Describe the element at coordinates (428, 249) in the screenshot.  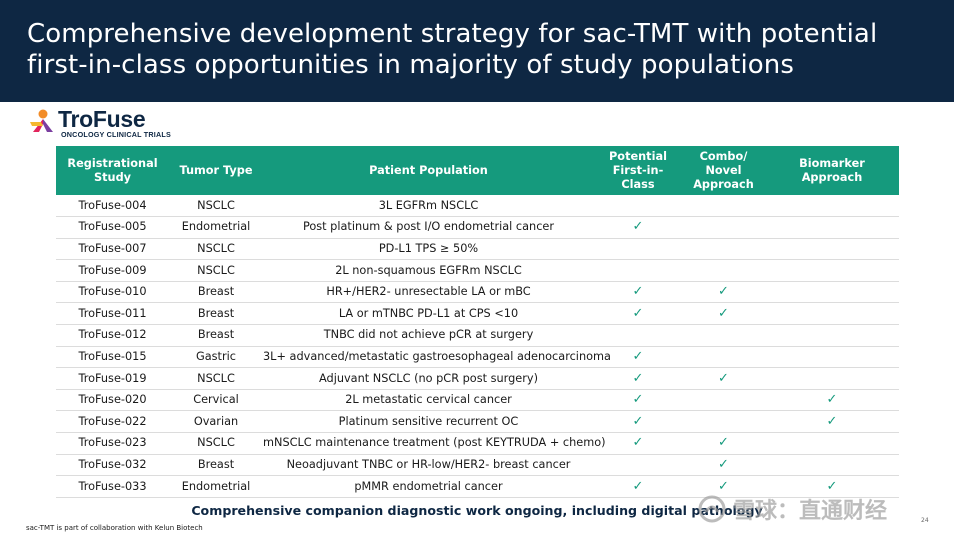
I see `cell-patient-population: PD-L1 TPS ≥ 50%` at that location.